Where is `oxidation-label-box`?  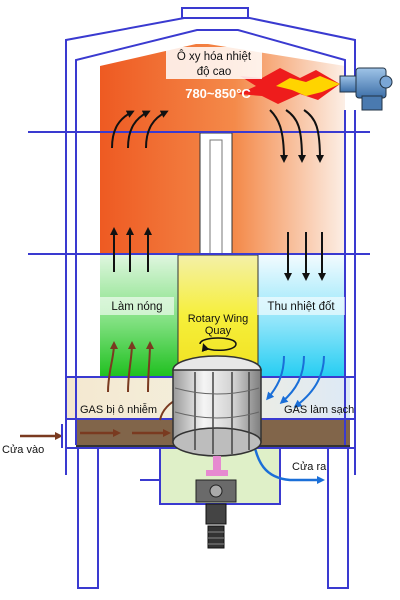
oxidation-label-box is located at coordinates (214, 63).